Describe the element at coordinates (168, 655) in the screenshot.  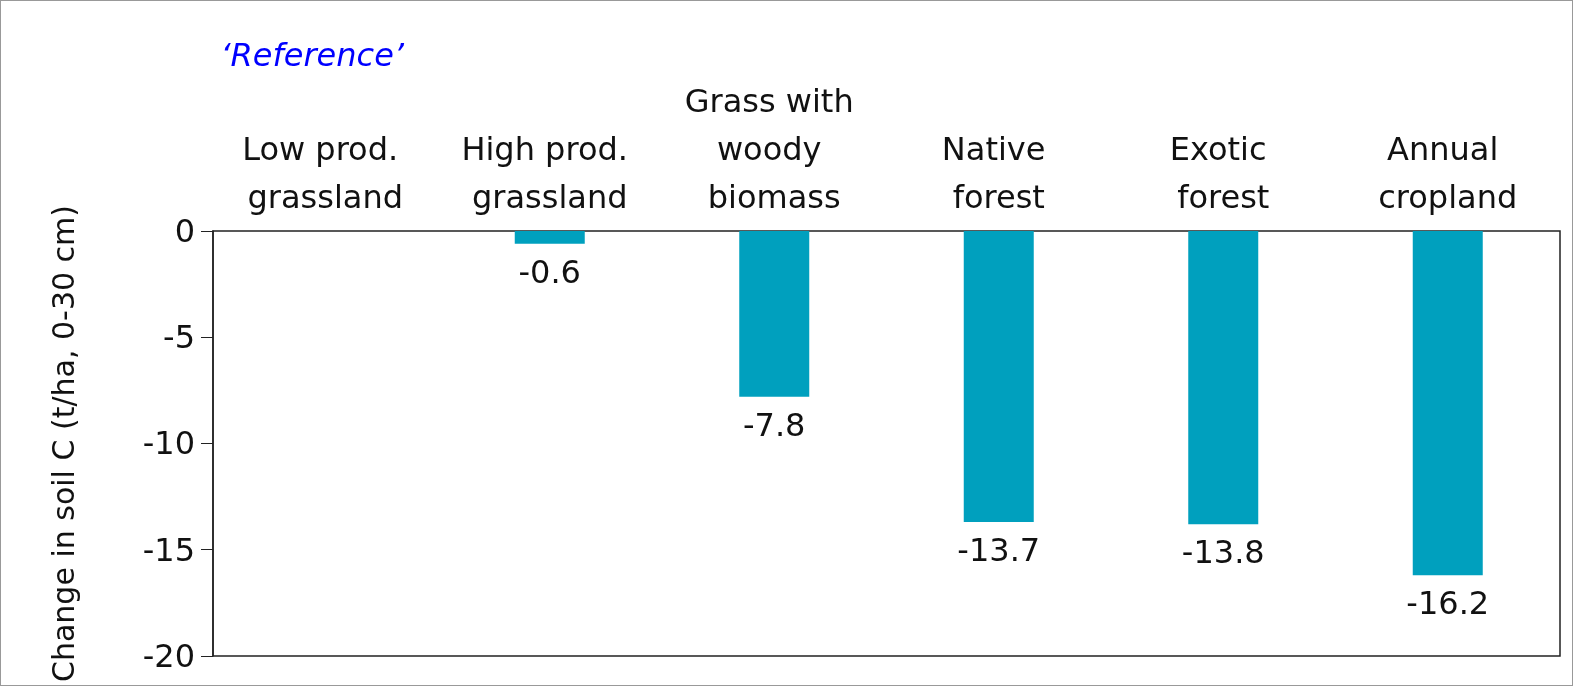
I see `y-tick-label: -20` at that location.